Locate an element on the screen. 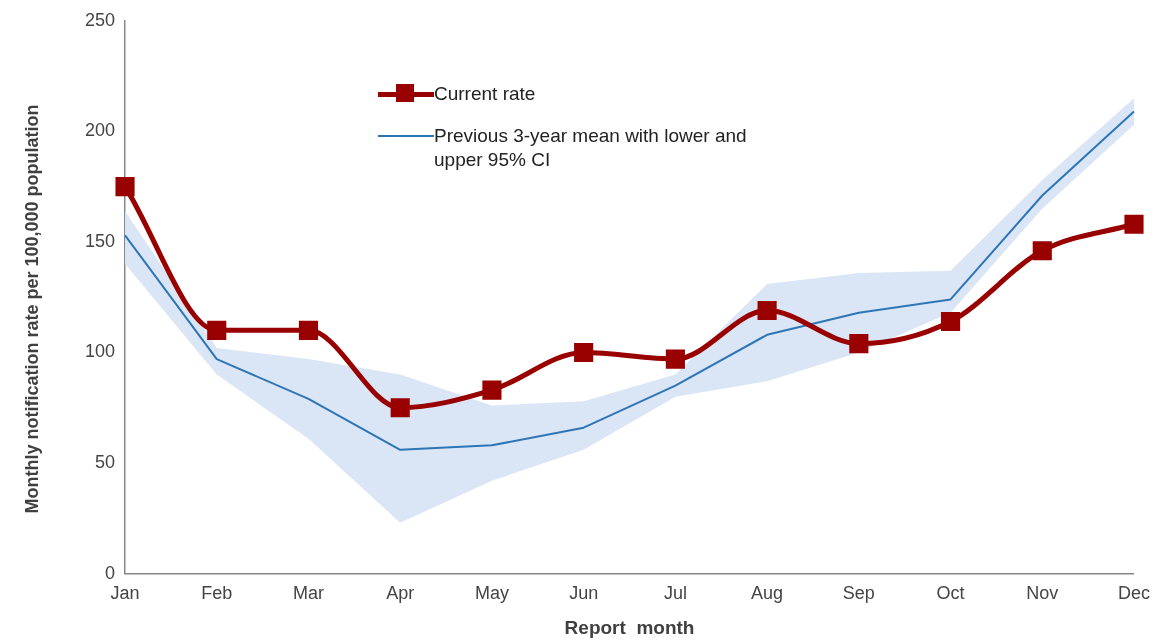  y-tick-label: 0 is located at coordinates (110, 572).